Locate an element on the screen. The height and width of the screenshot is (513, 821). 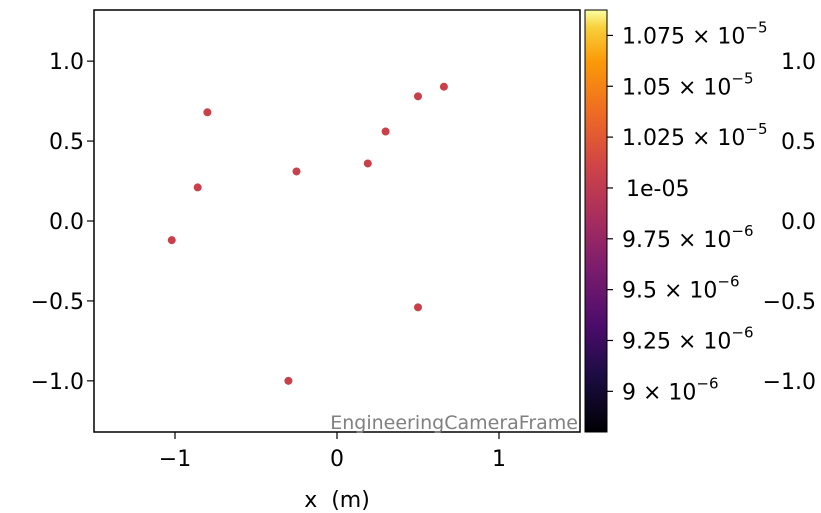
colorbar-tick-label: 9.5 × 10⁻⁶ is located at coordinates (681, 288).